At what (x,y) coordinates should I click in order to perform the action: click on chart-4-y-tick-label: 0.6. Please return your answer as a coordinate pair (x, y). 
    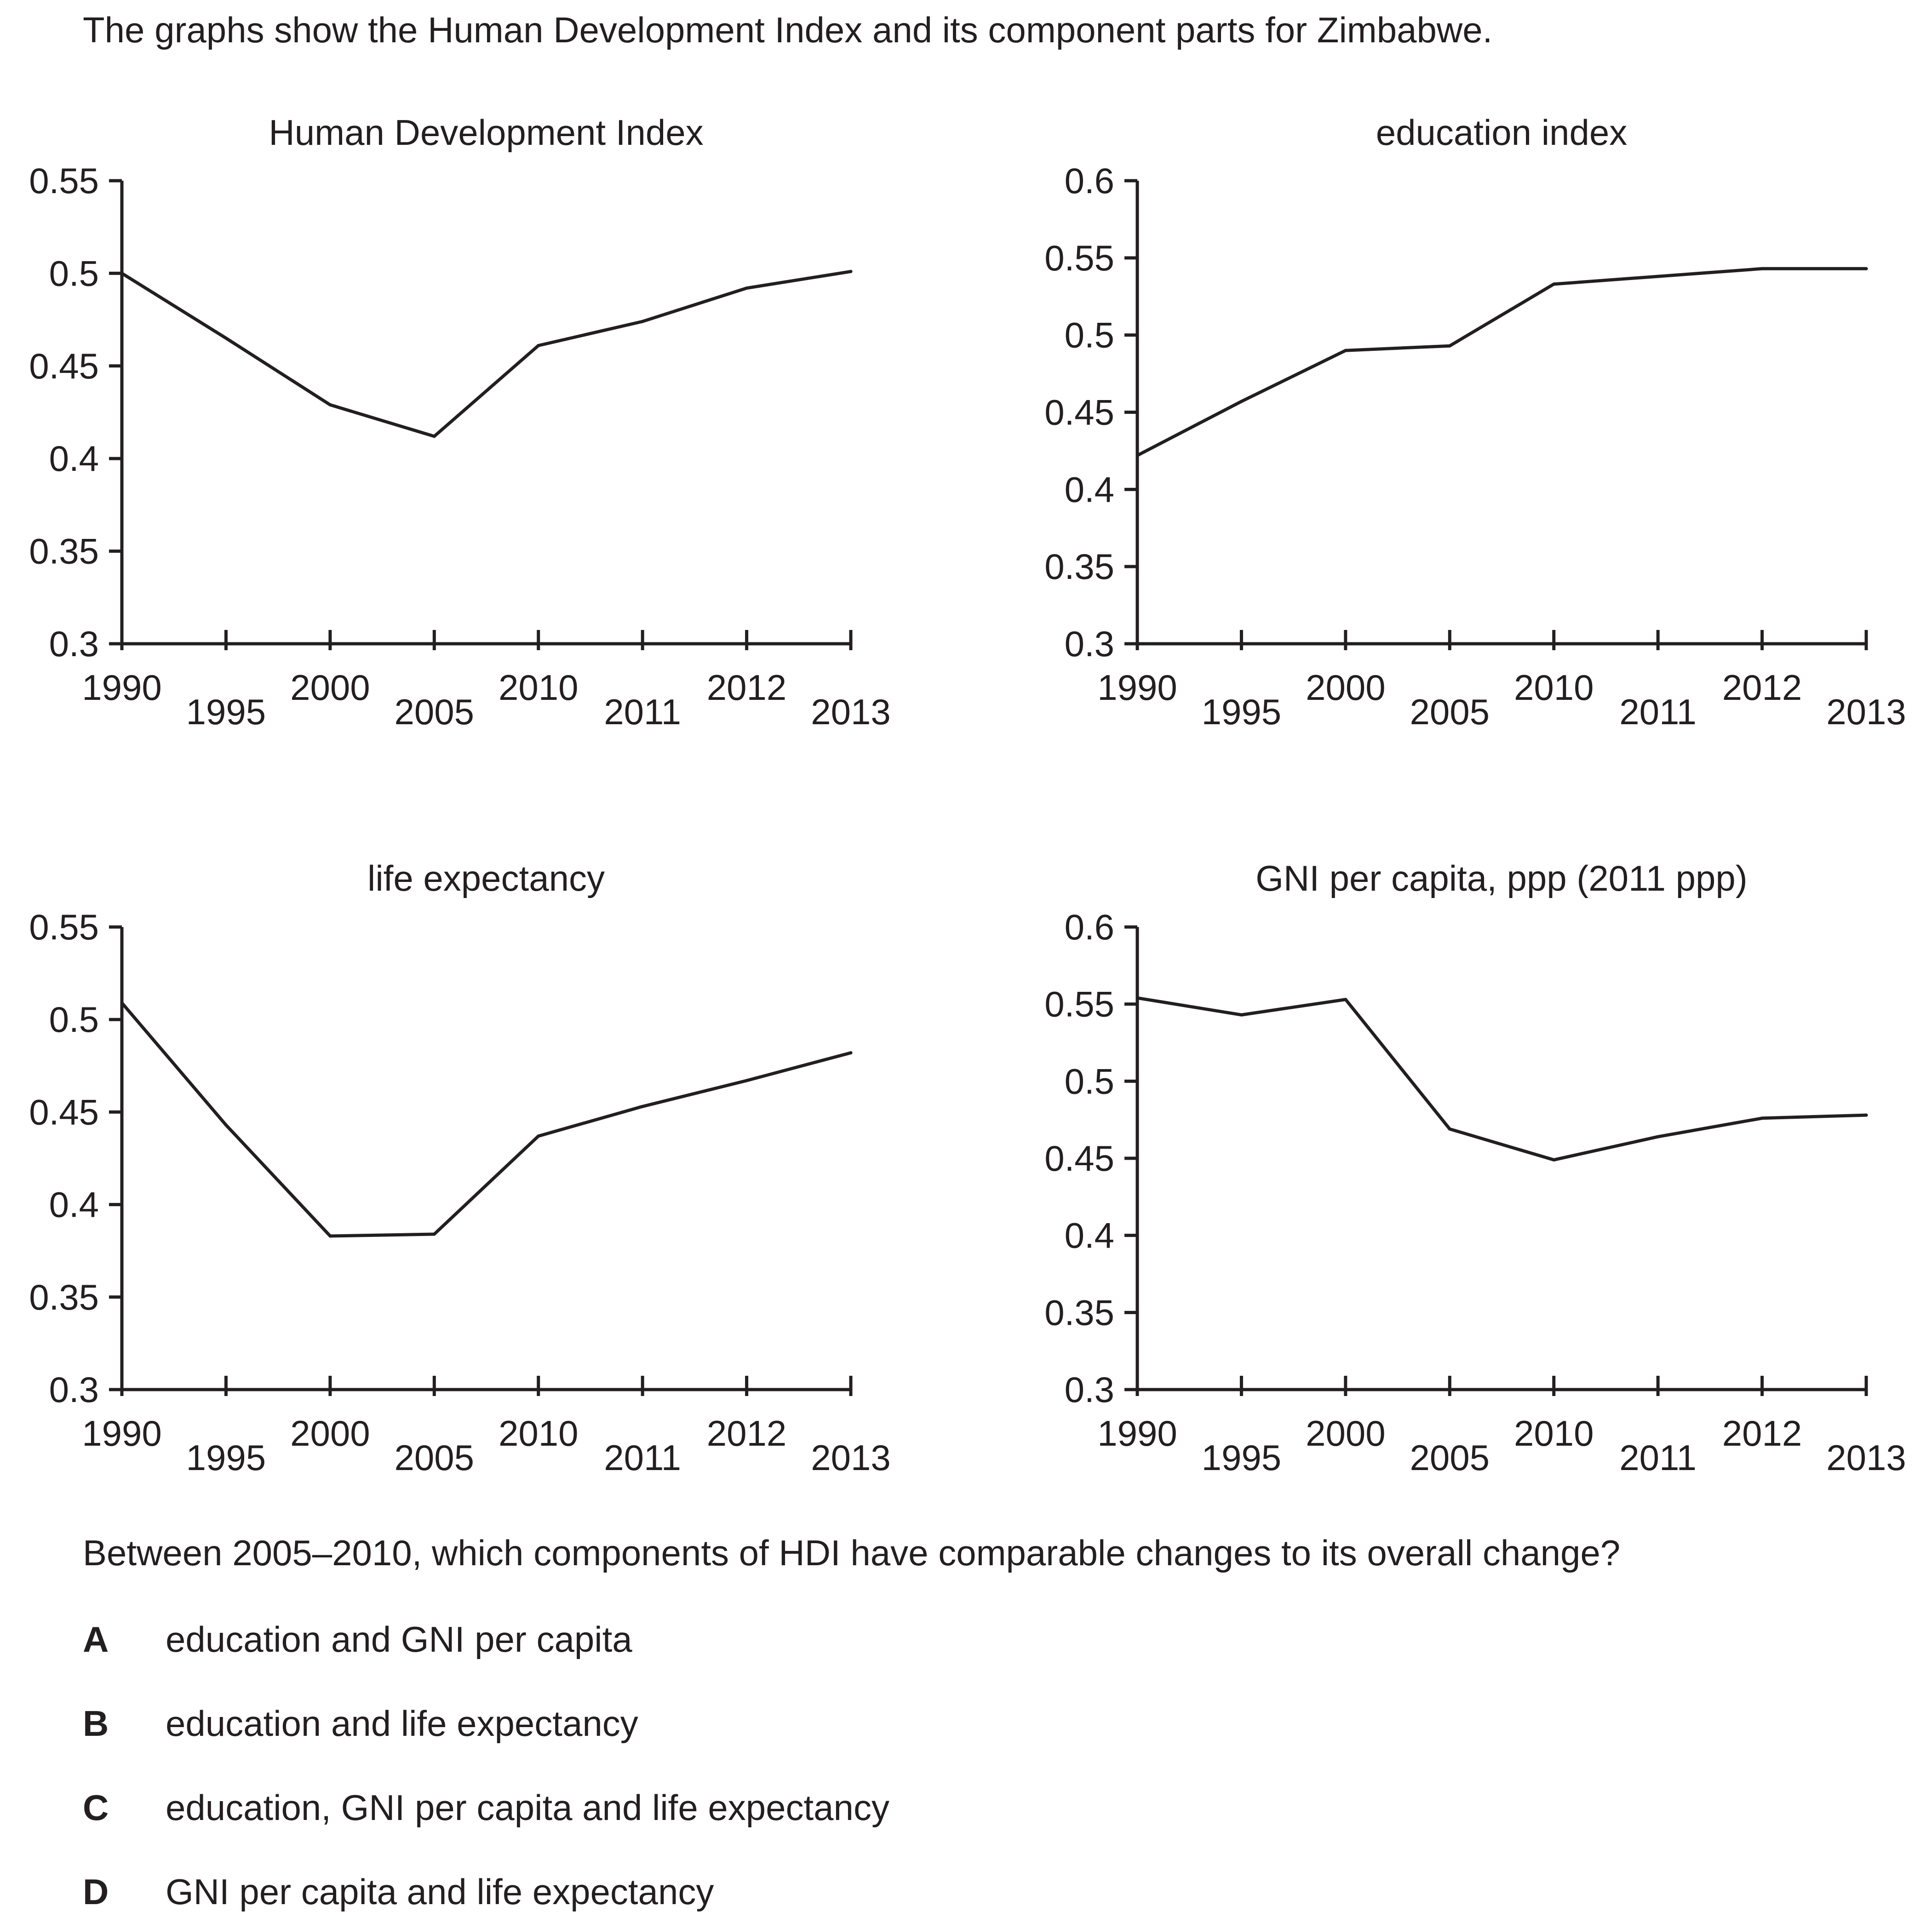
    Looking at the image, I should click on (1090, 927).